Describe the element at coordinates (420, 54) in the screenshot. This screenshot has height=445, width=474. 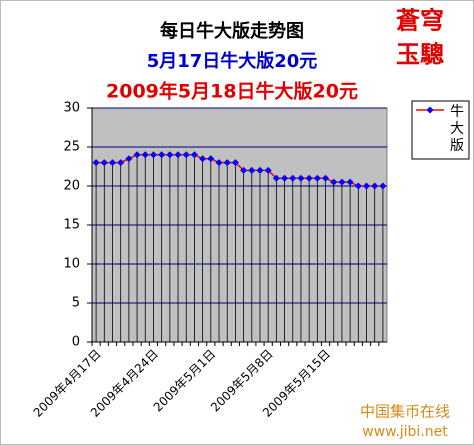
I see `logo: 玉驄` at that location.